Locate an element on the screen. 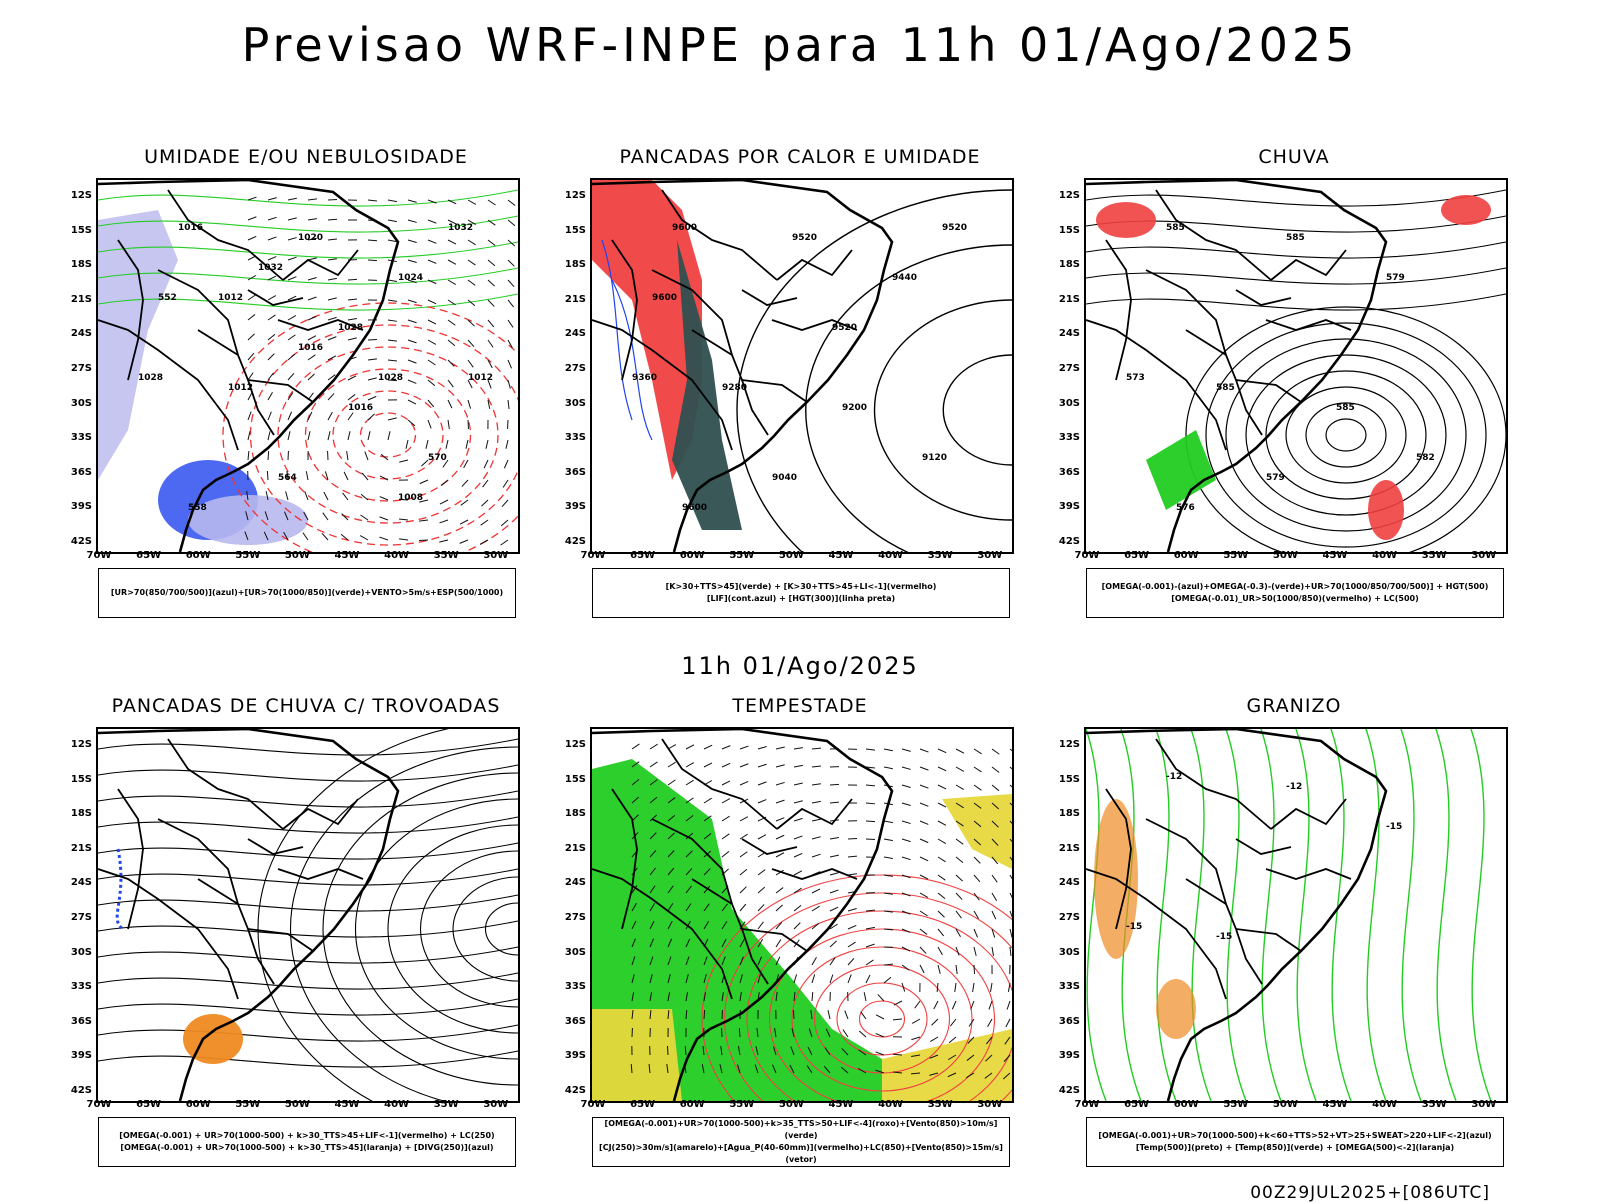 Image resolution: width=1600 pixels, height=1203 pixels. hgt300-contour is located at coordinates (977, 410).